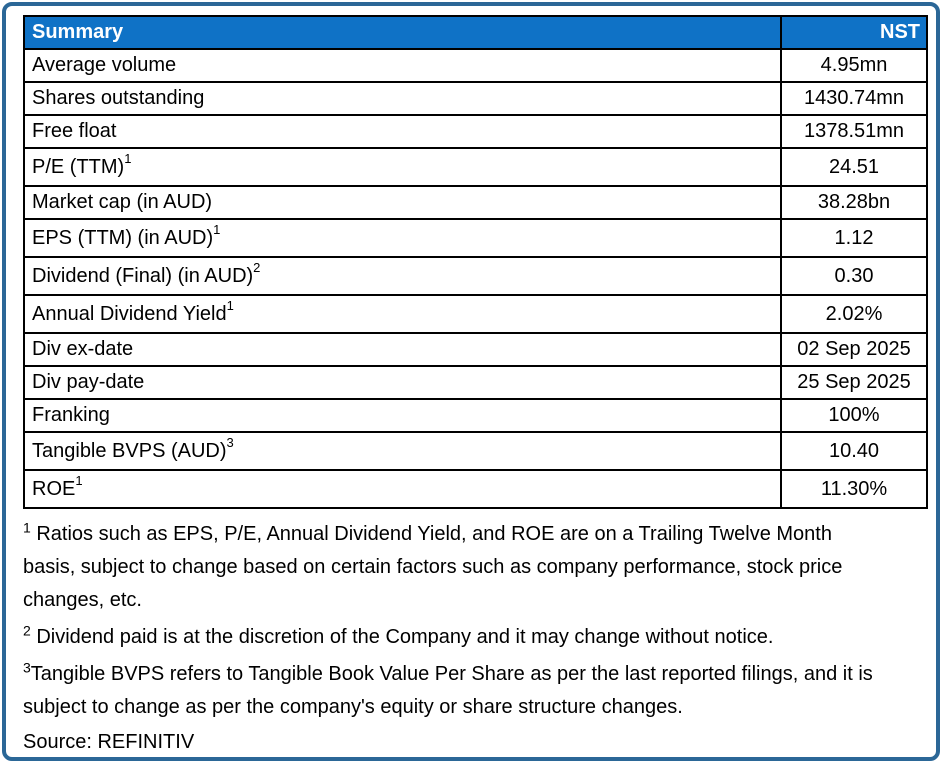  What do you see at coordinates (402, 167) in the screenshot?
I see `row-label: P/E (TTM)1` at bounding box center [402, 167].